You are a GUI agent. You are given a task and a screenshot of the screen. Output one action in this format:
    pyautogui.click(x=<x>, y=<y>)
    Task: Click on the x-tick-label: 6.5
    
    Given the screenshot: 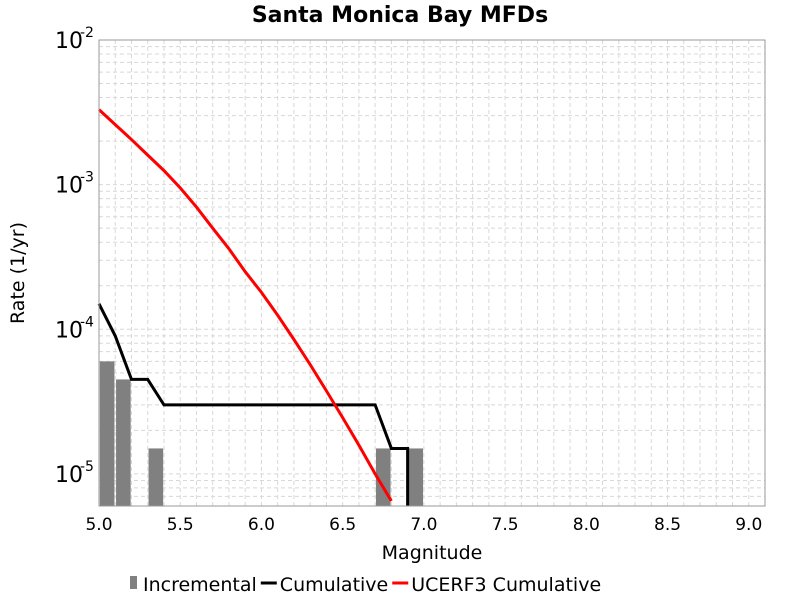 What is the action you would take?
    pyautogui.click(x=342, y=525)
    